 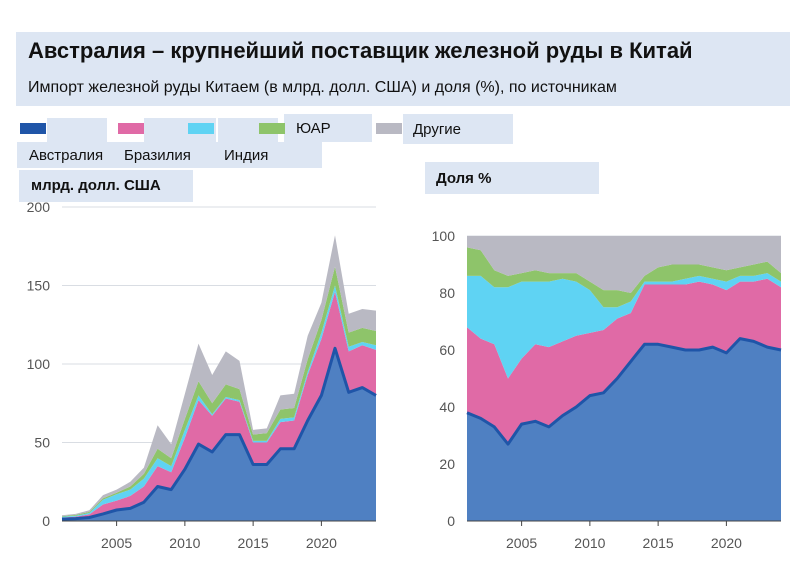 I want to click on right-area-Австралия, so click(x=624, y=429).